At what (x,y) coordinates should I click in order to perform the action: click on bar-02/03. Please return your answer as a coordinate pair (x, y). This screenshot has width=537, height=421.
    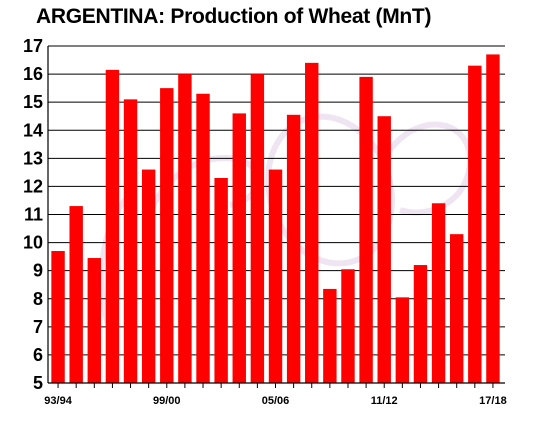
    Looking at the image, I should click on (221, 280).